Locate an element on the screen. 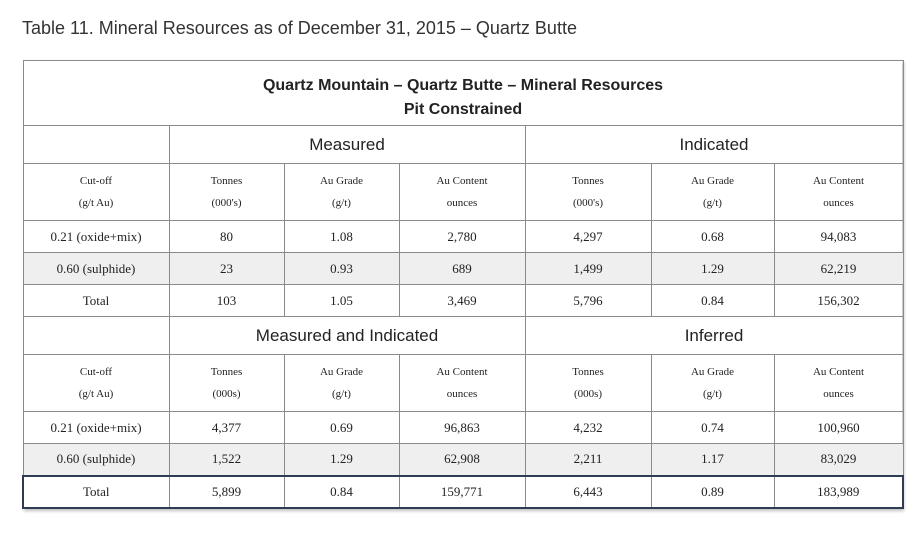  table-cell: 62,219 is located at coordinates (838, 268).